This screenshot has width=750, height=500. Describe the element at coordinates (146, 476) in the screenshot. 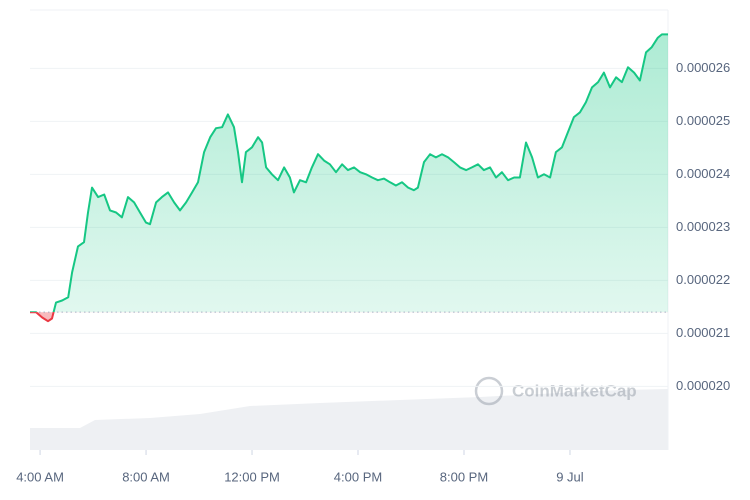

I see `x-tick-label: 8:00 AM` at that location.